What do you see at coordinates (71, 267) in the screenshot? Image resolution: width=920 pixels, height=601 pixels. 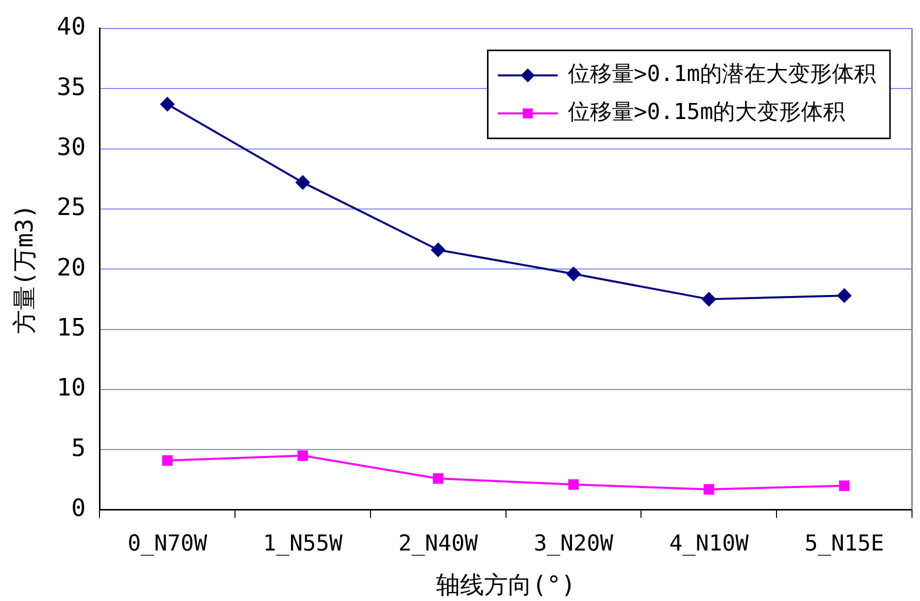 I see `y-tick-label: 20` at bounding box center [71, 267].